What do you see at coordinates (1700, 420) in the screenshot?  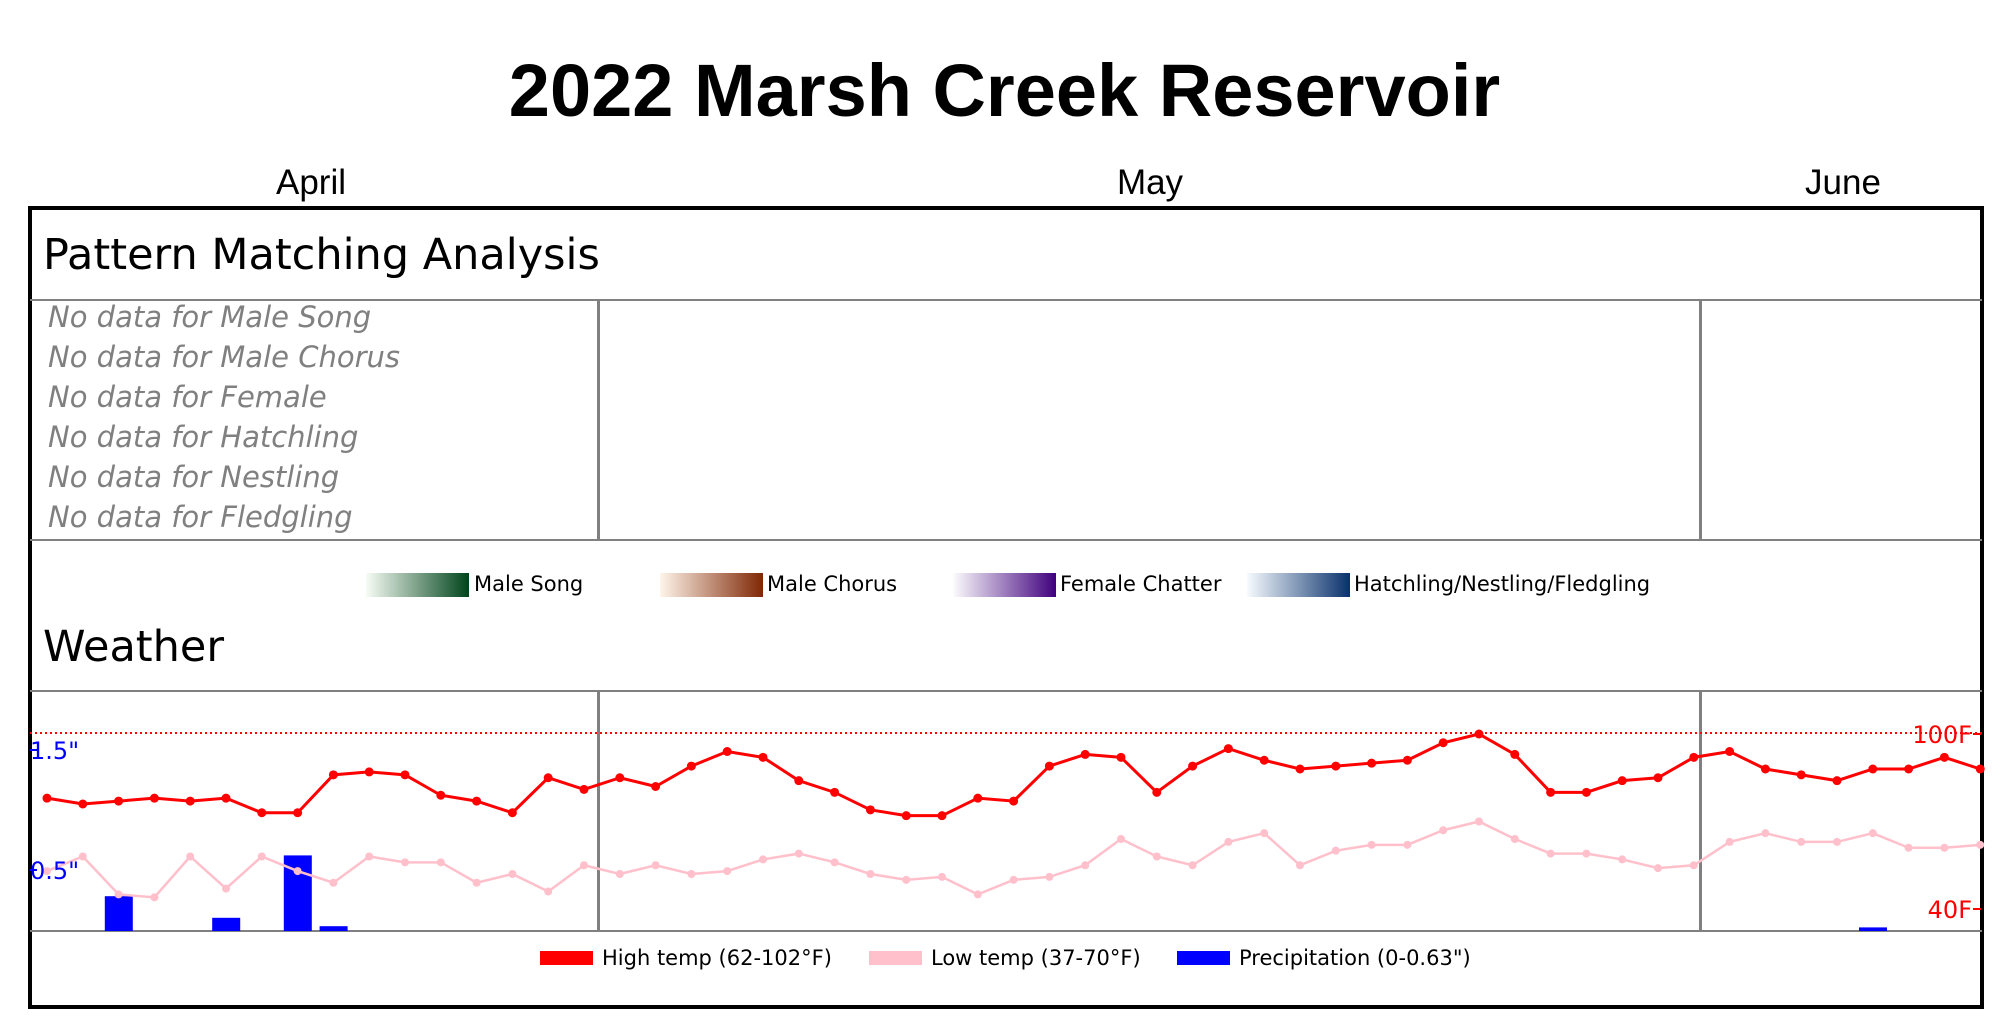 I see `month-divider-june` at bounding box center [1700, 420].